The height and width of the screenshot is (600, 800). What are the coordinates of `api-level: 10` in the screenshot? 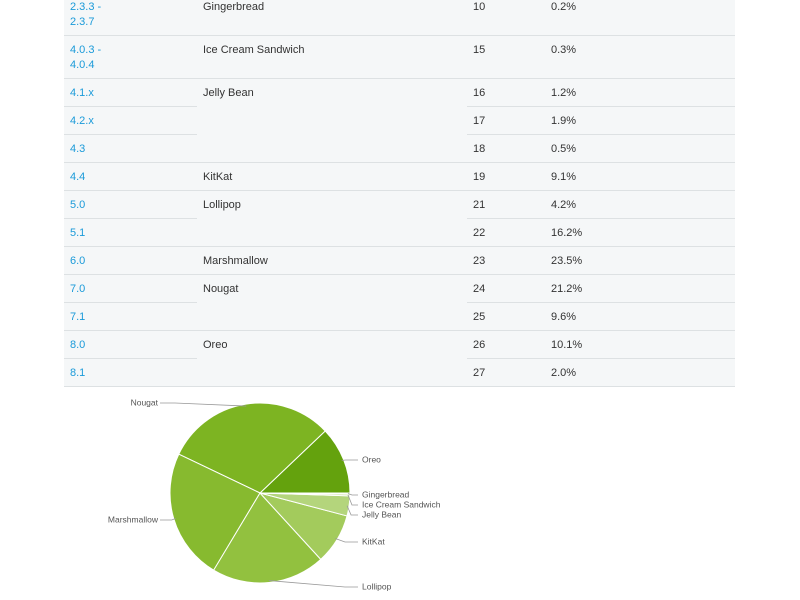 It's located at (506, 18).